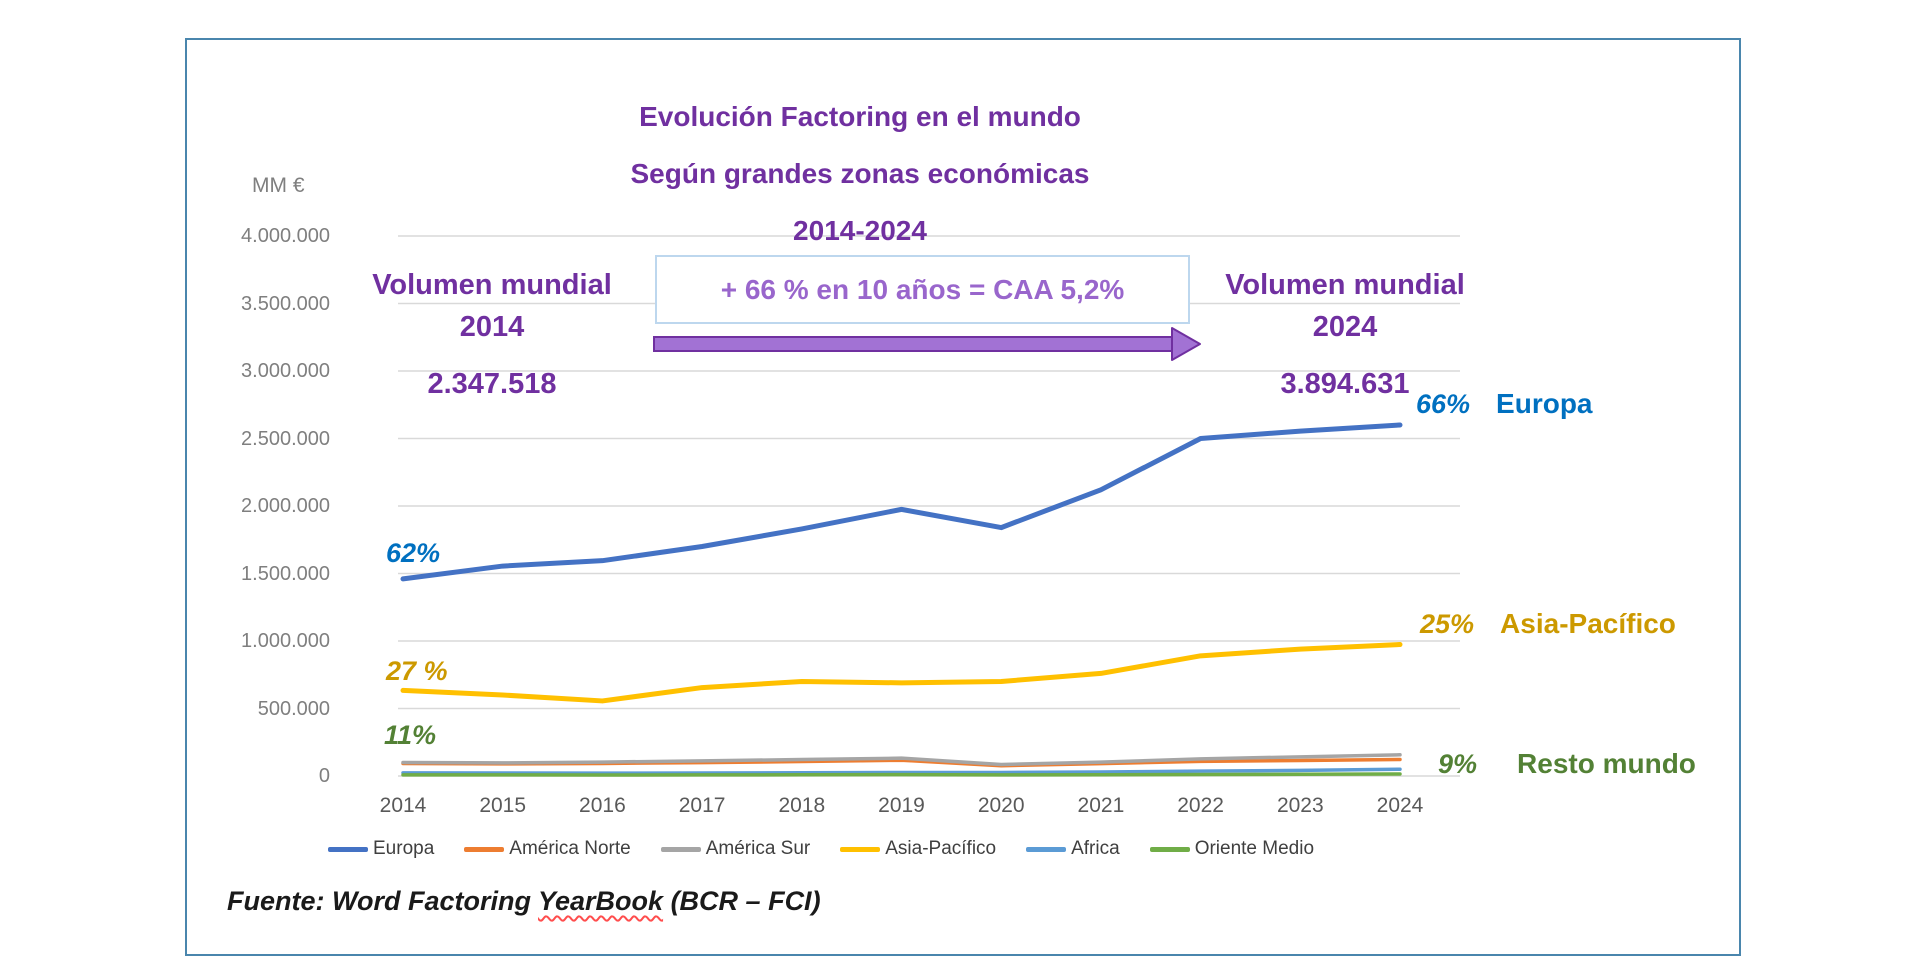 This screenshot has width=1920, height=978. What do you see at coordinates (901, 774) in the screenshot?
I see `series-line-oriente-medio` at bounding box center [901, 774].